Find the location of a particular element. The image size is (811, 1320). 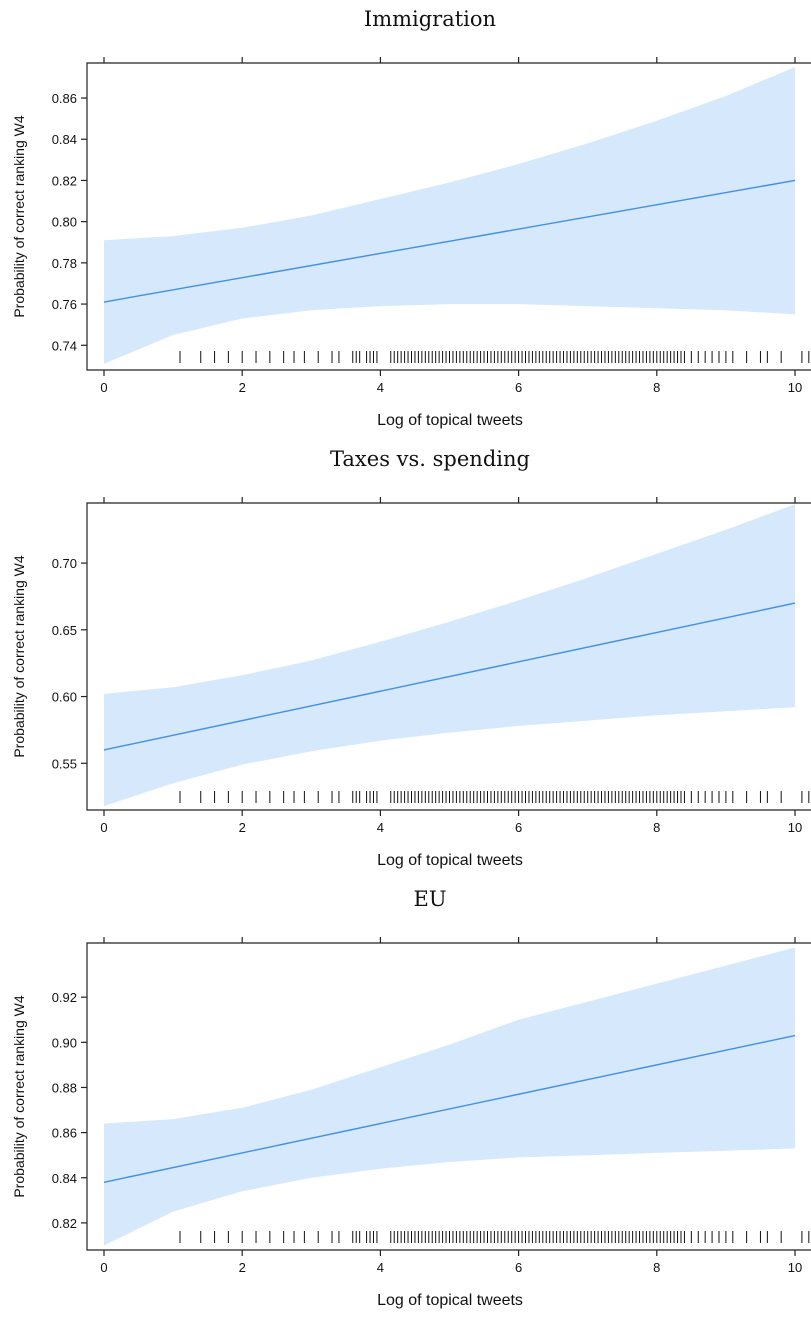

y-tick-label: 0.80 is located at coordinates (64, 222).